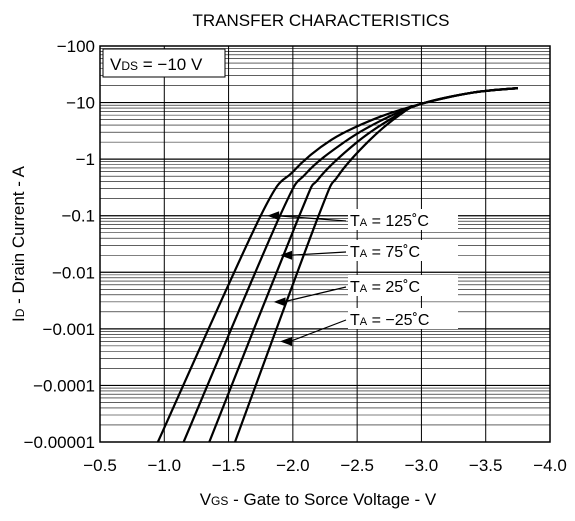 This screenshot has height=521, width=575. I want to click on condition-box: VDS = −10 V, so click(164, 63).